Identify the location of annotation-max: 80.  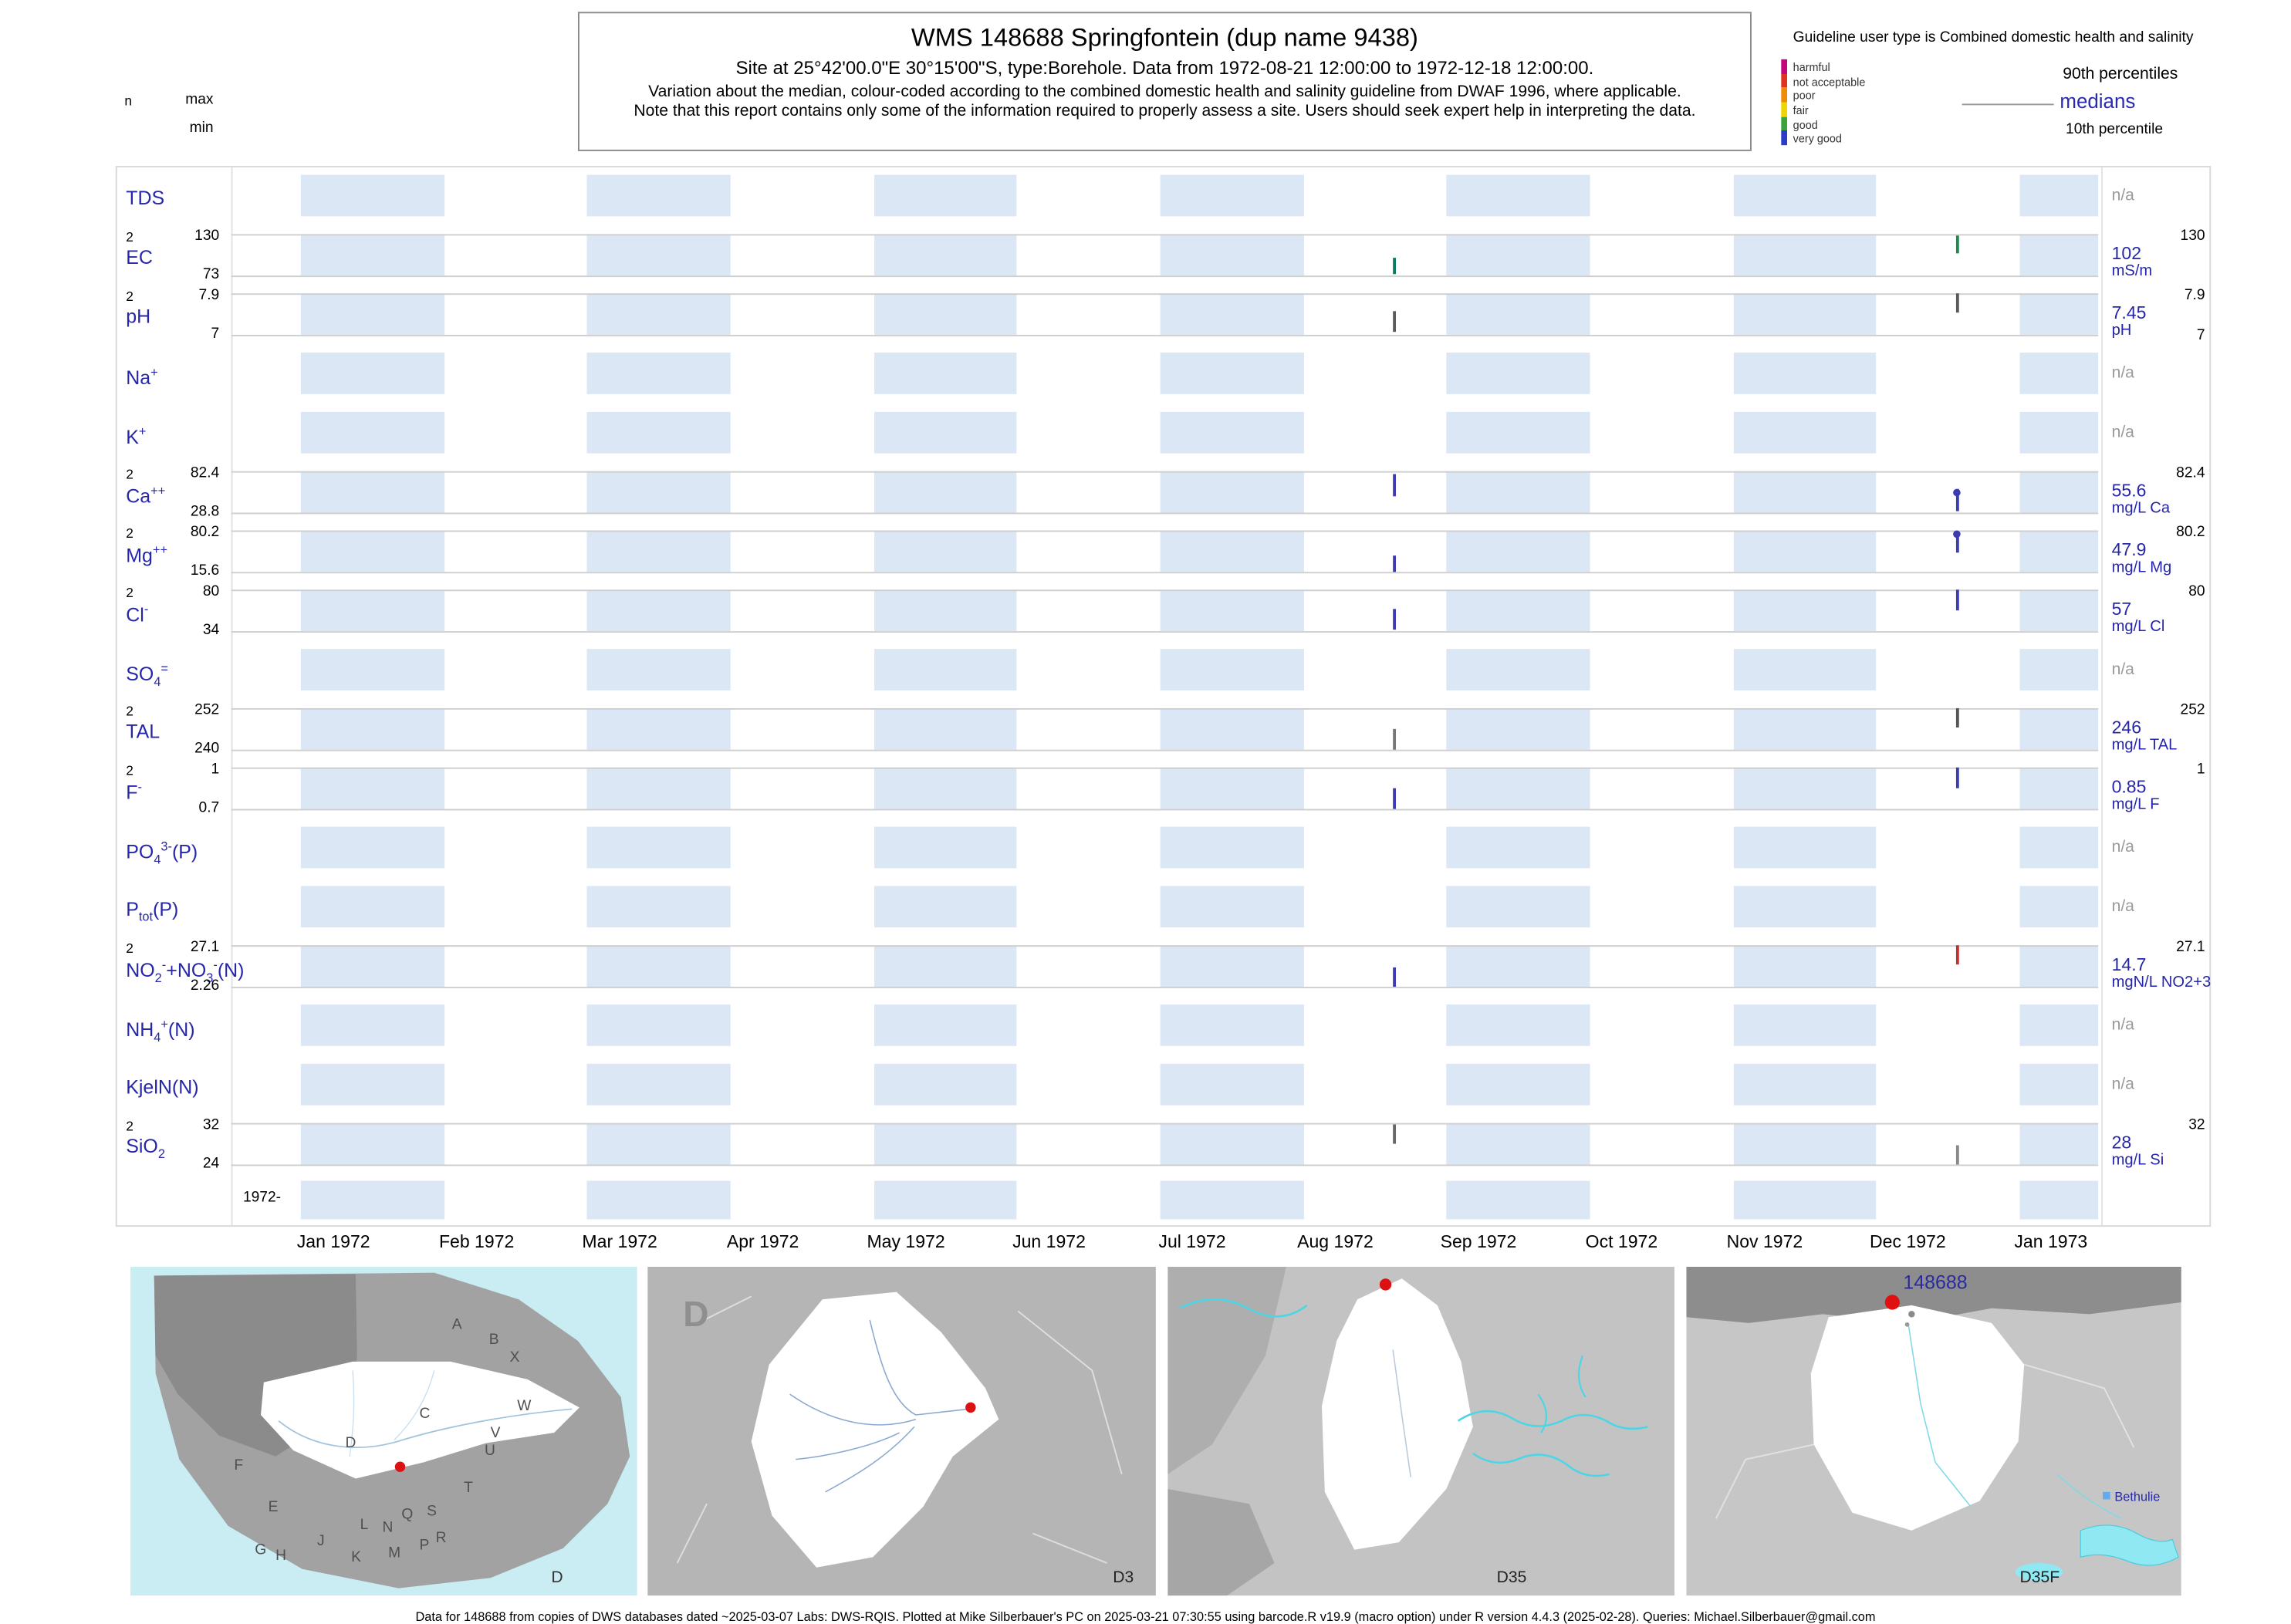
(2196, 591).